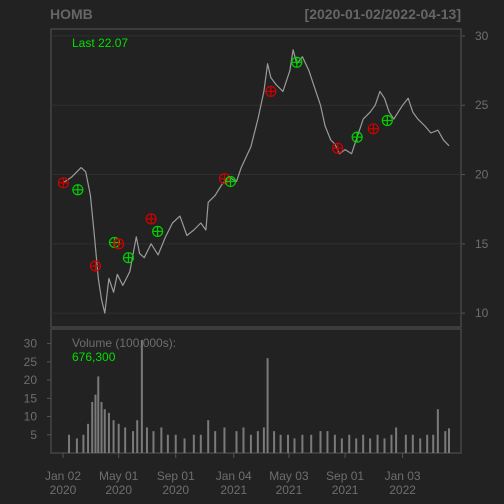 The height and width of the screenshot is (504, 504). Describe the element at coordinates (119, 476) in the screenshot. I see `x-tick-label-line1: May 01` at that location.